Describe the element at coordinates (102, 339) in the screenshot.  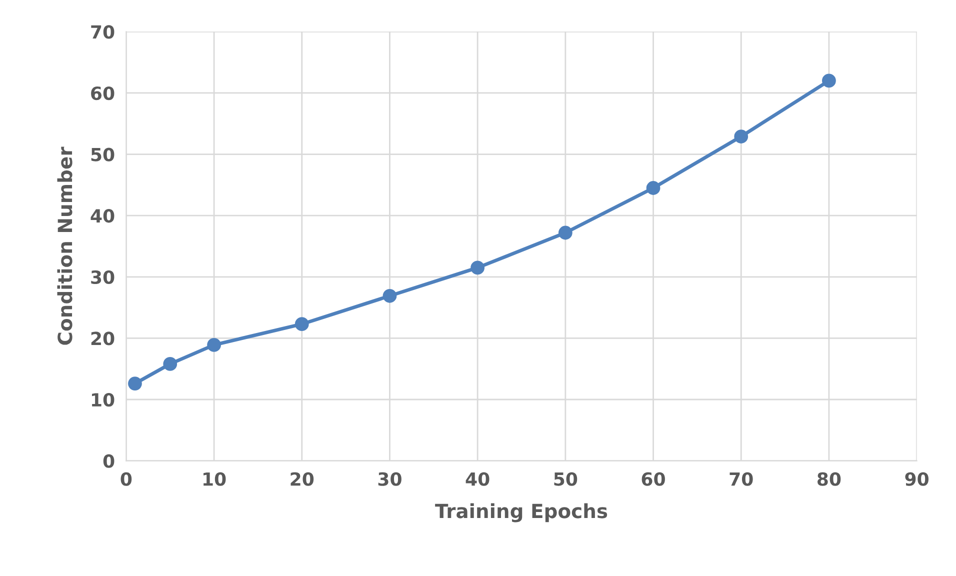
I see `y-tick-label: 20` at that location.